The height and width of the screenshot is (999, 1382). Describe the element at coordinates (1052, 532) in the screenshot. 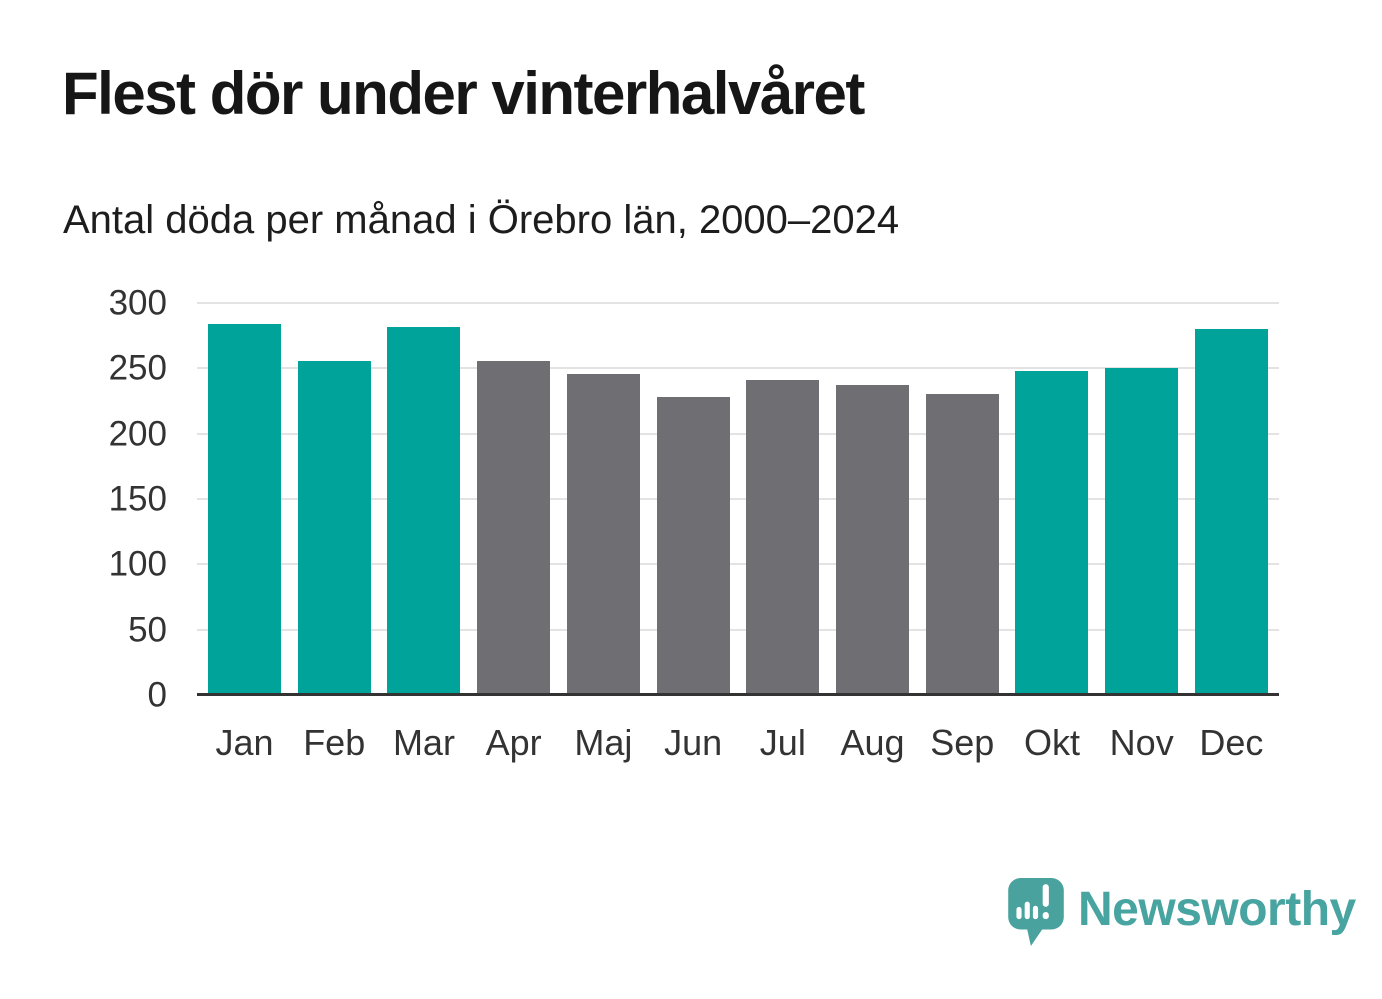

I see `bar-okt` at that location.